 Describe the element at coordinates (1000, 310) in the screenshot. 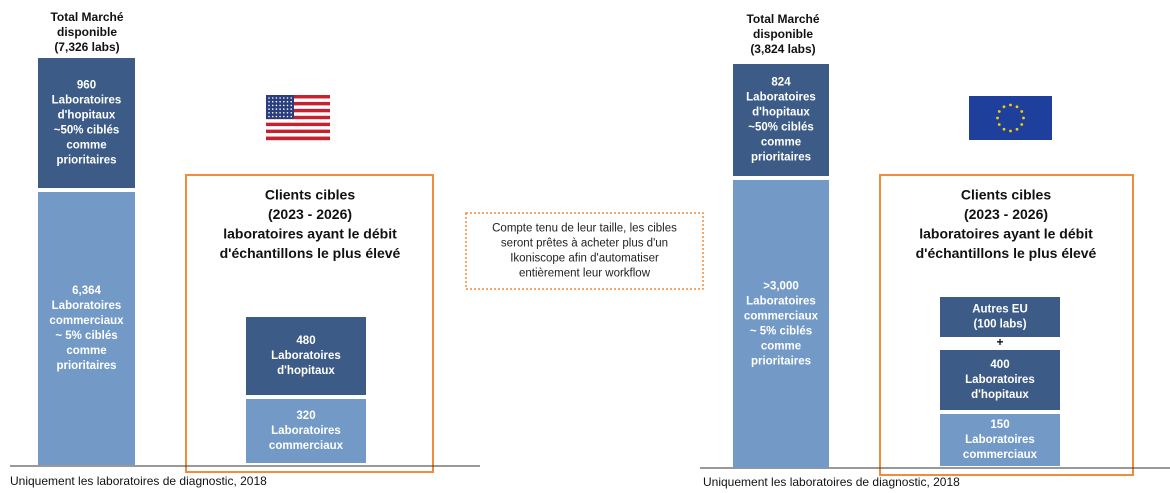

I see `block-label: Autres EU` at that location.